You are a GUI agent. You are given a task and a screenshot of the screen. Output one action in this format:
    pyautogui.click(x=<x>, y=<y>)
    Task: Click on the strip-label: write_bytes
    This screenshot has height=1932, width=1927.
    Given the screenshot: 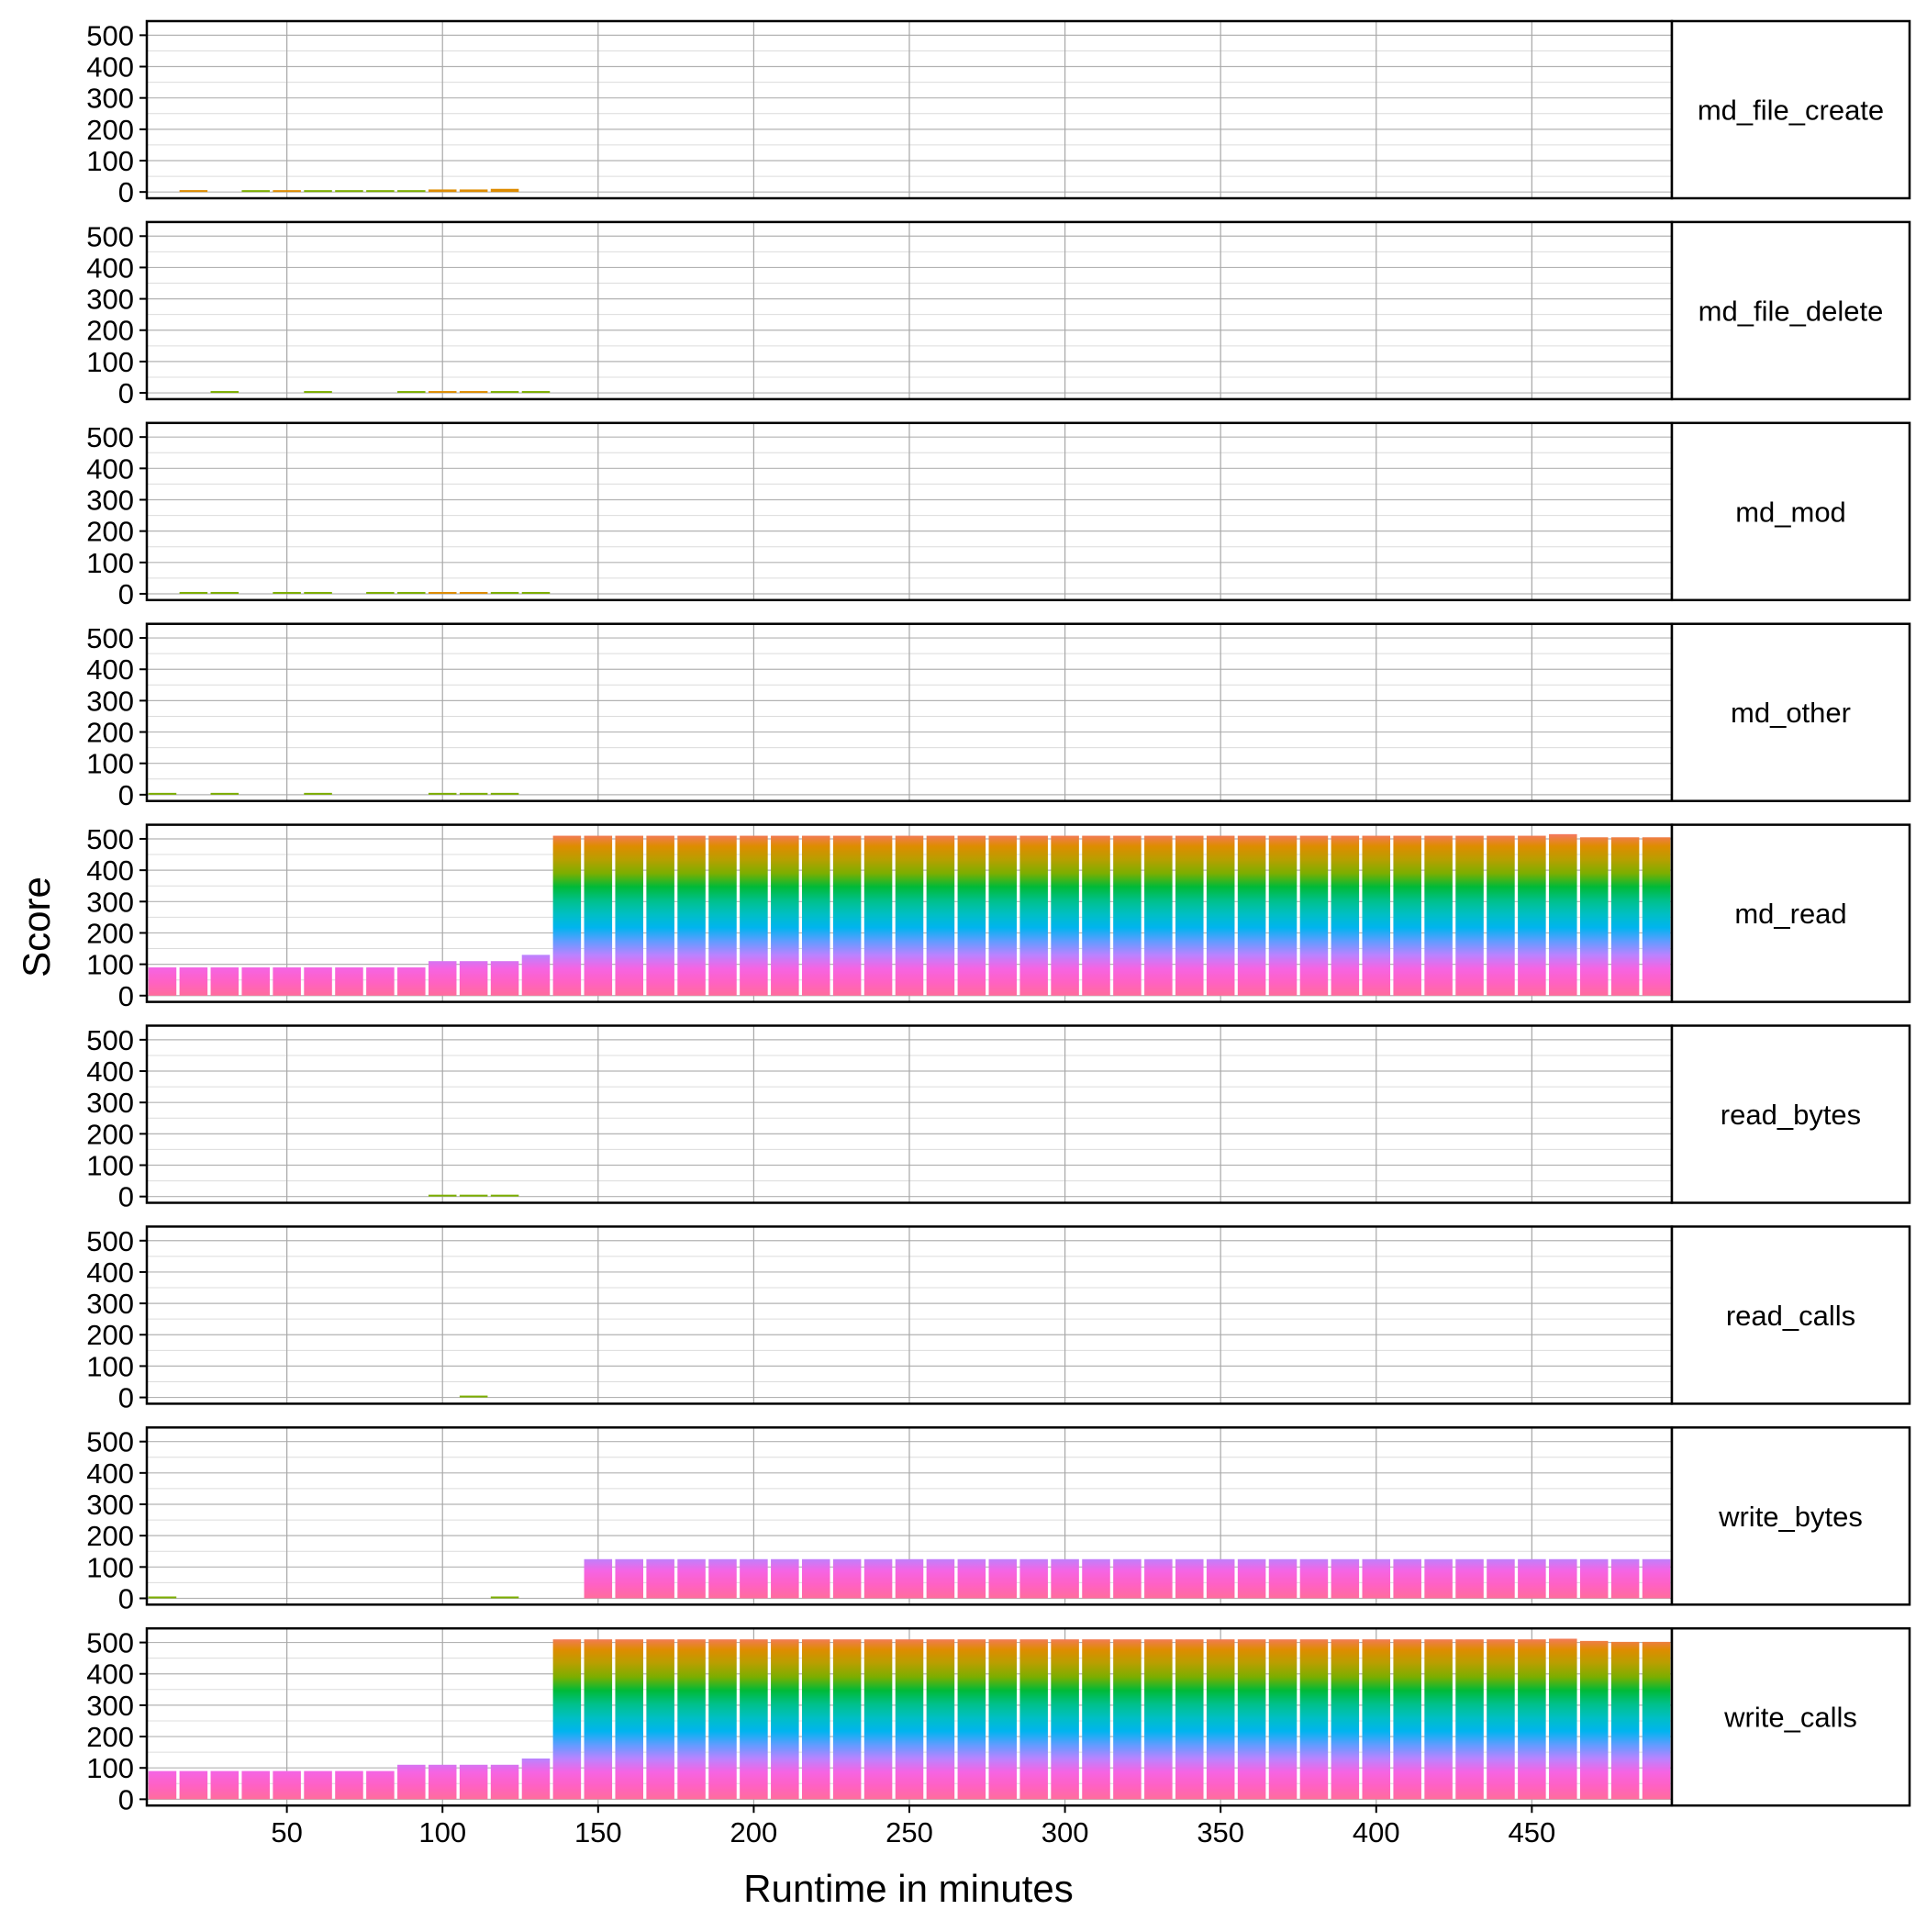 What is the action you would take?
    pyautogui.click(x=1790, y=1517)
    